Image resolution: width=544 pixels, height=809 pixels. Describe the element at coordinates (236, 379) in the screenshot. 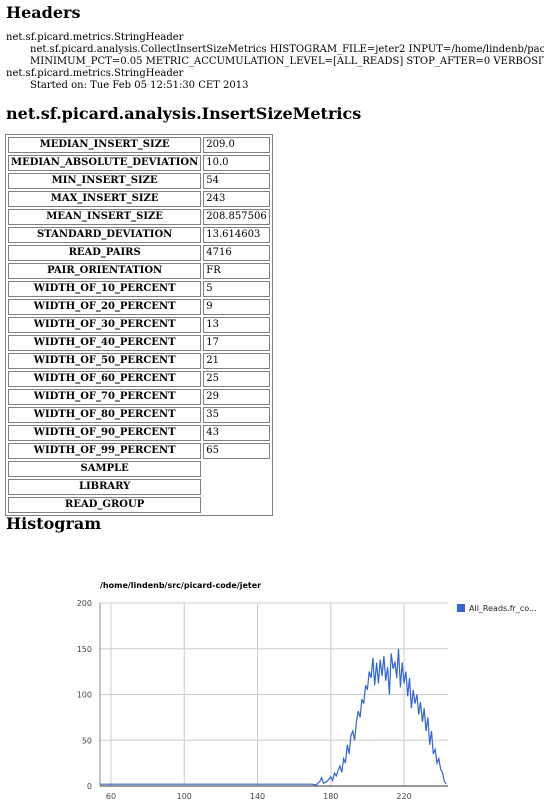

I see `metric-value: 25` at that location.